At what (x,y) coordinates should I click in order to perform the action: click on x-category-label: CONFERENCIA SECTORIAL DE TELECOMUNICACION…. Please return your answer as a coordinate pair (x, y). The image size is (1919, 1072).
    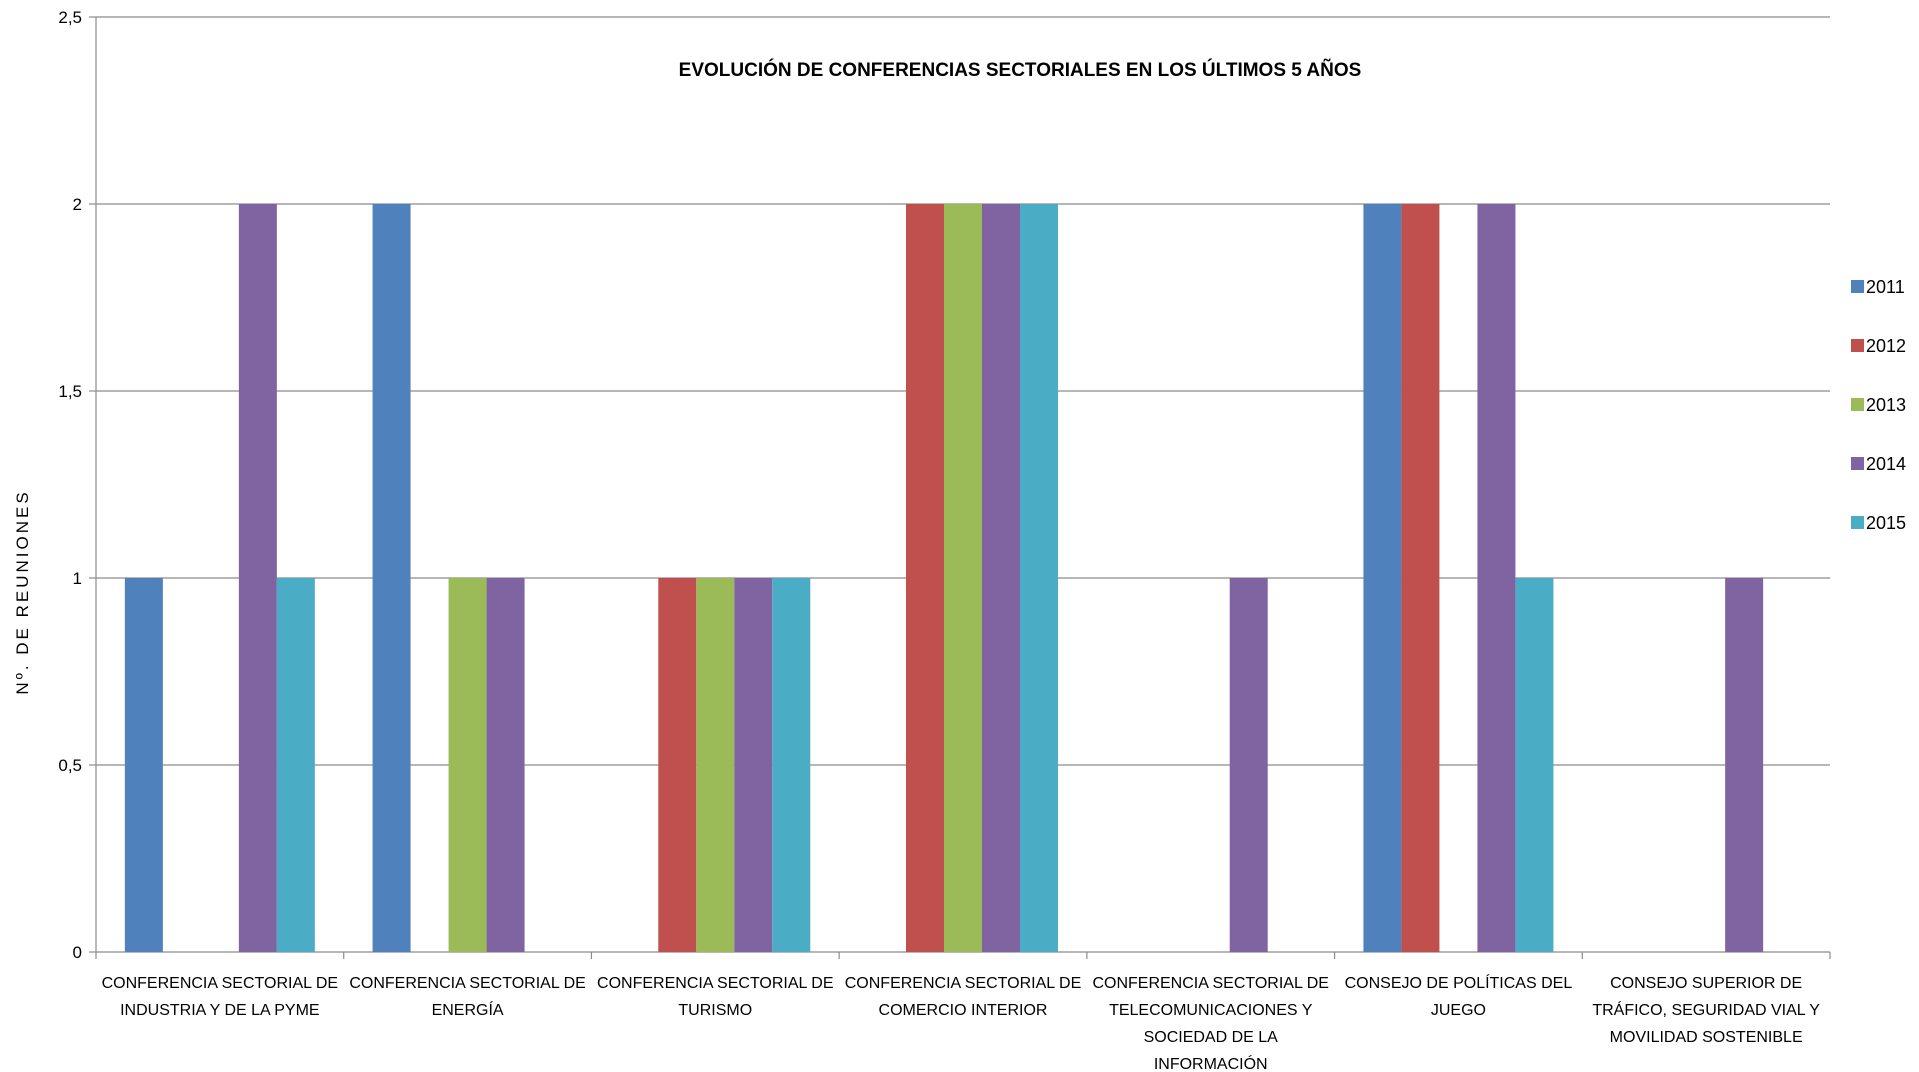
    Looking at the image, I should click on (1210, 1023).